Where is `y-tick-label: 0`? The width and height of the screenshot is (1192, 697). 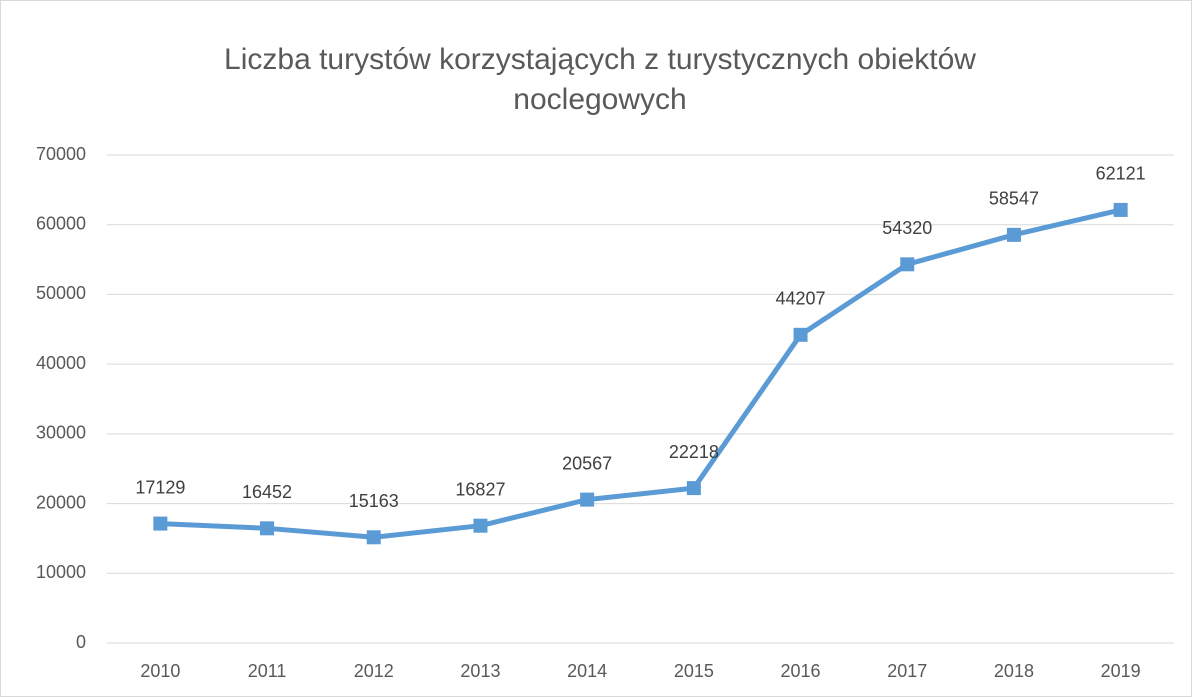
y-tick-label: 0 is located at coordinates (81, 642).